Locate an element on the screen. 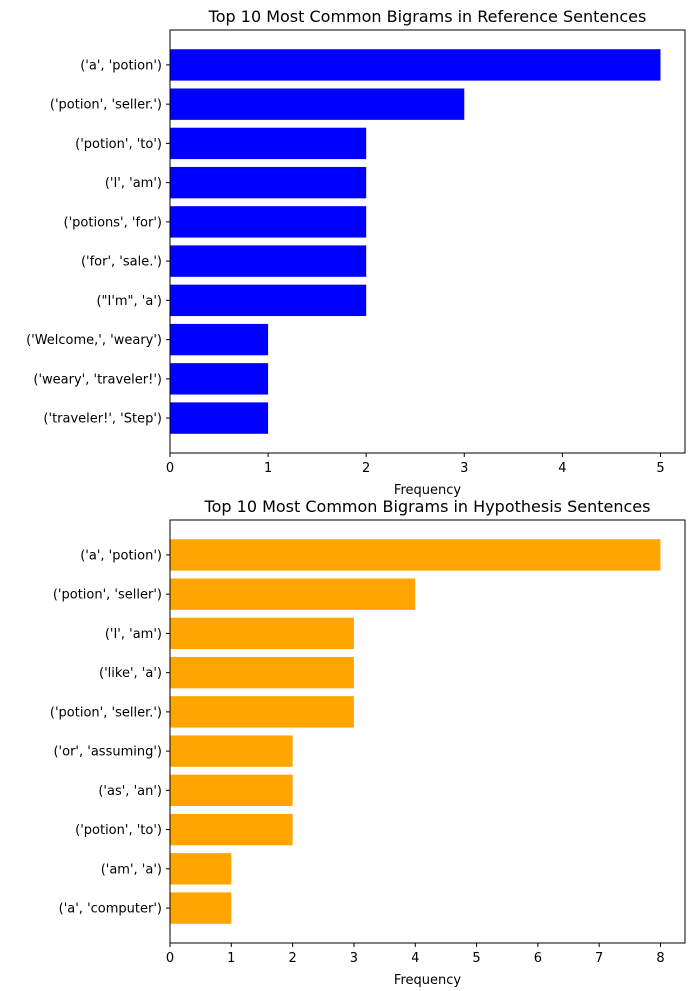 This screenshot has height=991, width=700. y-tick-label: ('as', 'an') is located at coordinates (130, 791).